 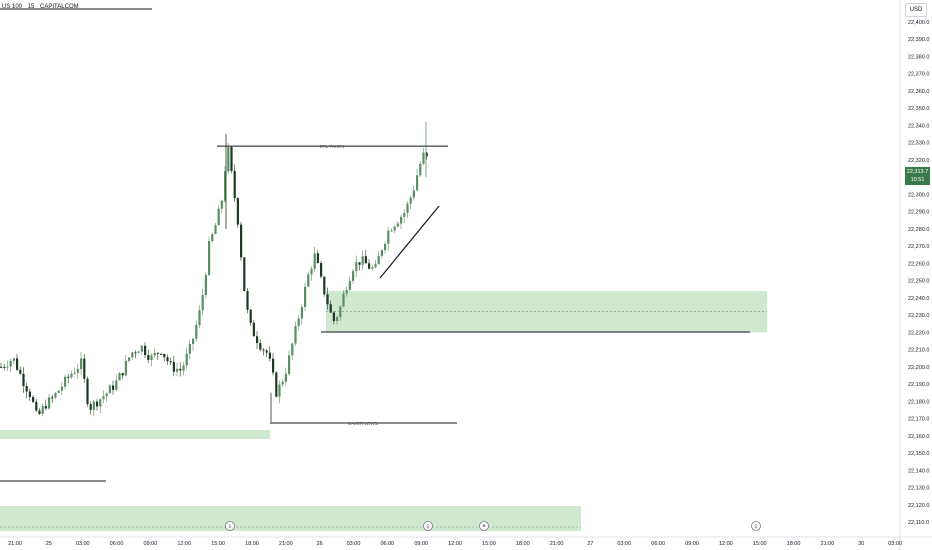 What do you see at coordinates (918, 195) in the screenshot?
I see `price-tick-label: 22,300.0` at bounding box center [918, 195].